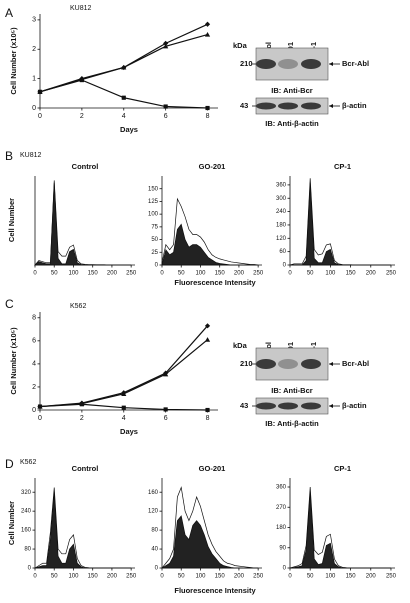 Image resolution: width=410 pixels, height=603 pixels. What do you see at coordinates (354, 105) in the screenshot?
I see `target-label: β-actin` at bounding box center [354, 105].